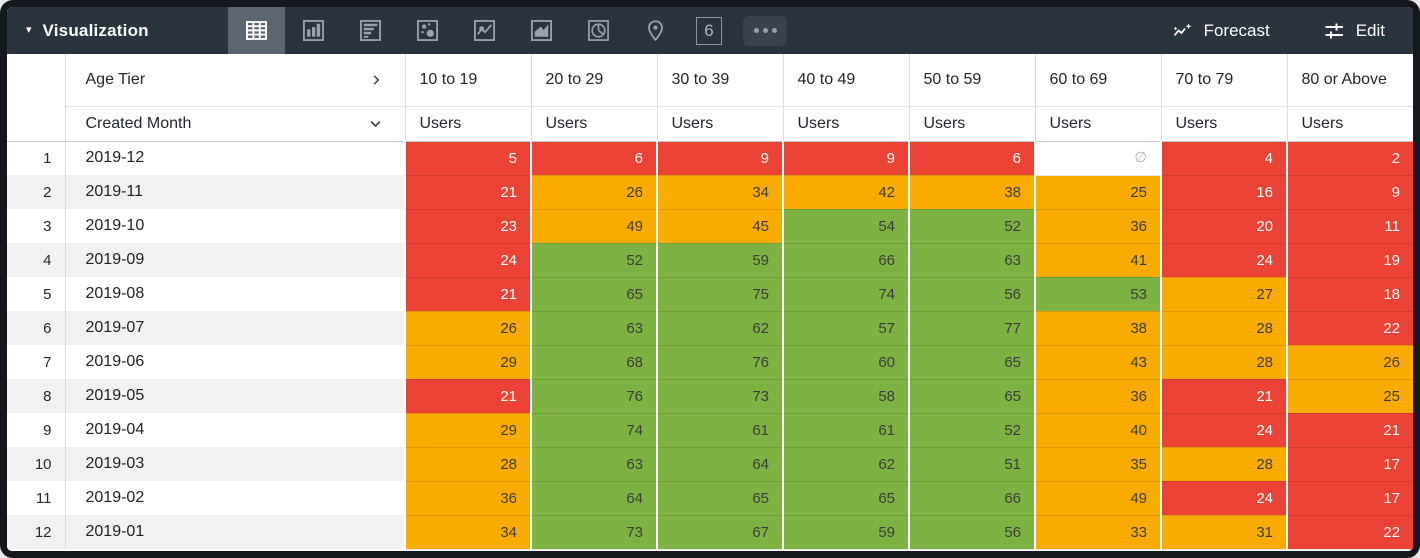  Describe the element at coordinates (971, 80) in the screenshot. I see `pivot-column-header: 50 to 59` at that location.